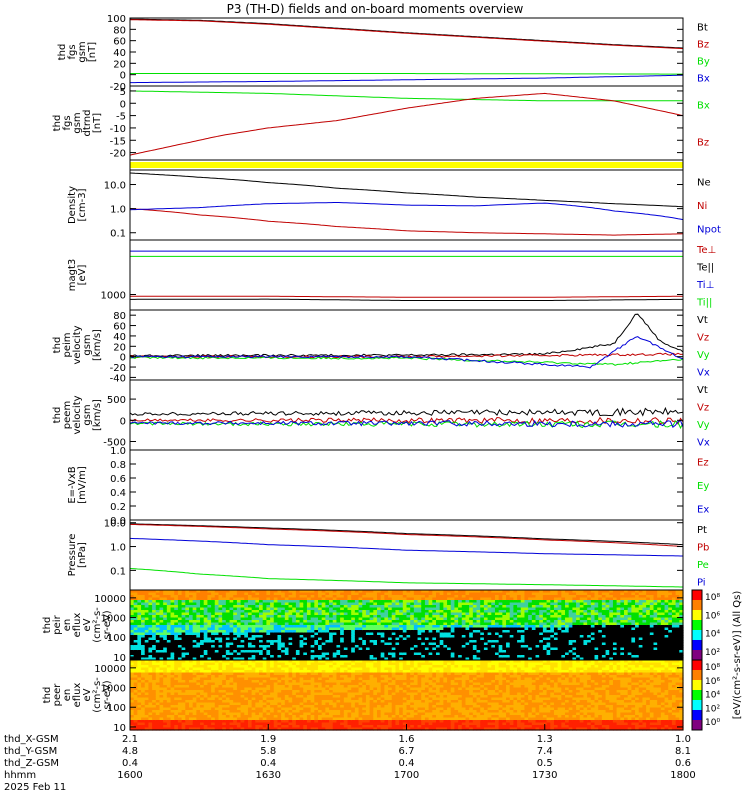 This screenshot has width=750, height=800. What do you see at coordinates (118, 87) in the screenshot?
I see `ytick-fgs_gsm-6: -20` at bounding box center [118, 87].